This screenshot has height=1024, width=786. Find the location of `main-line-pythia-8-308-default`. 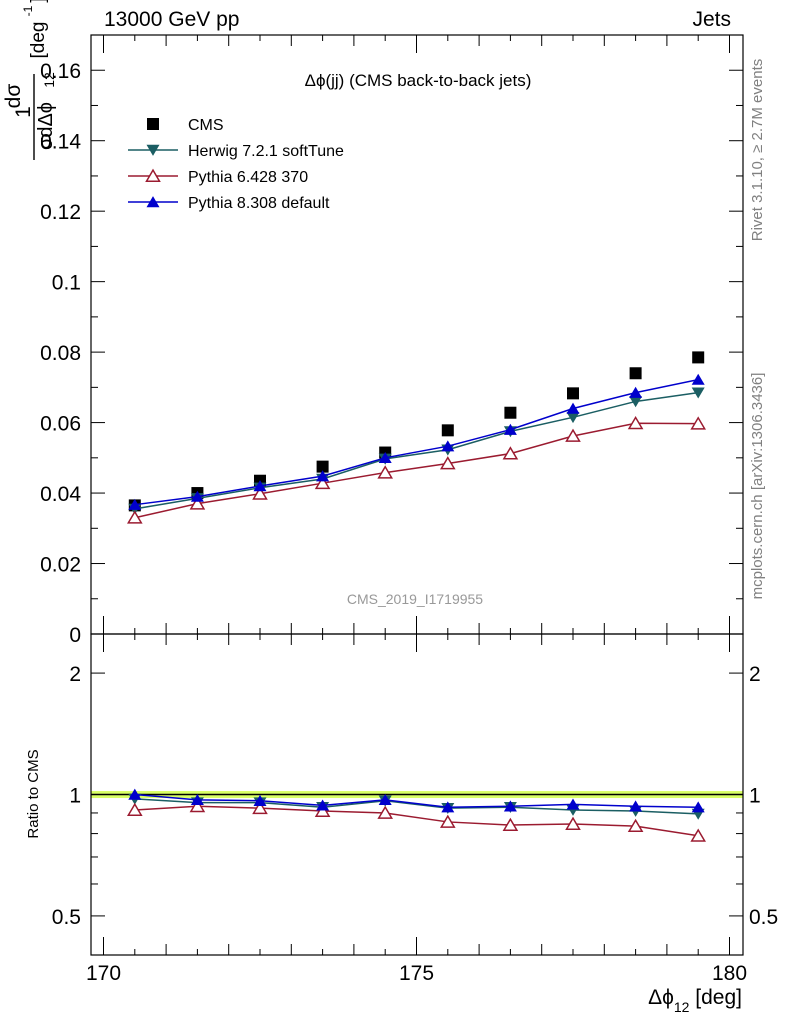

main-line-pythia-8-308-default is located at coordinates (416, 442).